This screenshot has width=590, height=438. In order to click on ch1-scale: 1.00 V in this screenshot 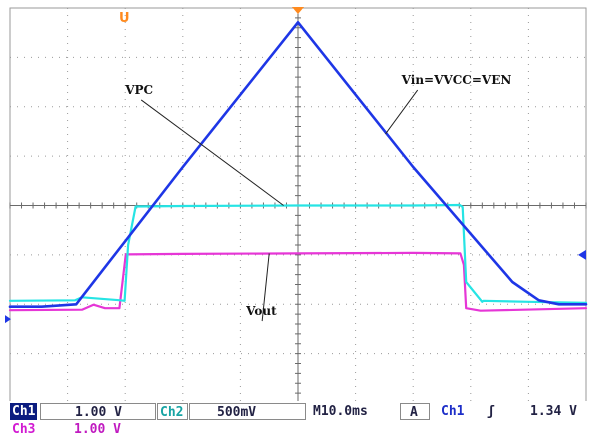, I will do `click(98, 411)`.